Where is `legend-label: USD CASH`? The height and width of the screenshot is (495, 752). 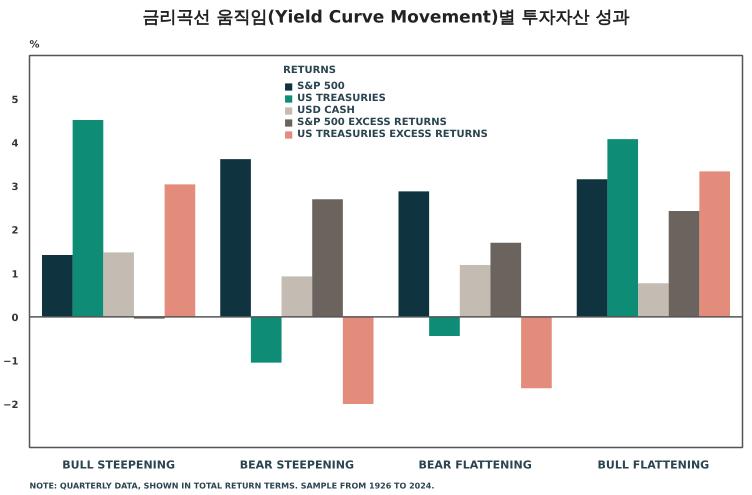
legend-label: USD CASH is located at coordinates (326, 110).